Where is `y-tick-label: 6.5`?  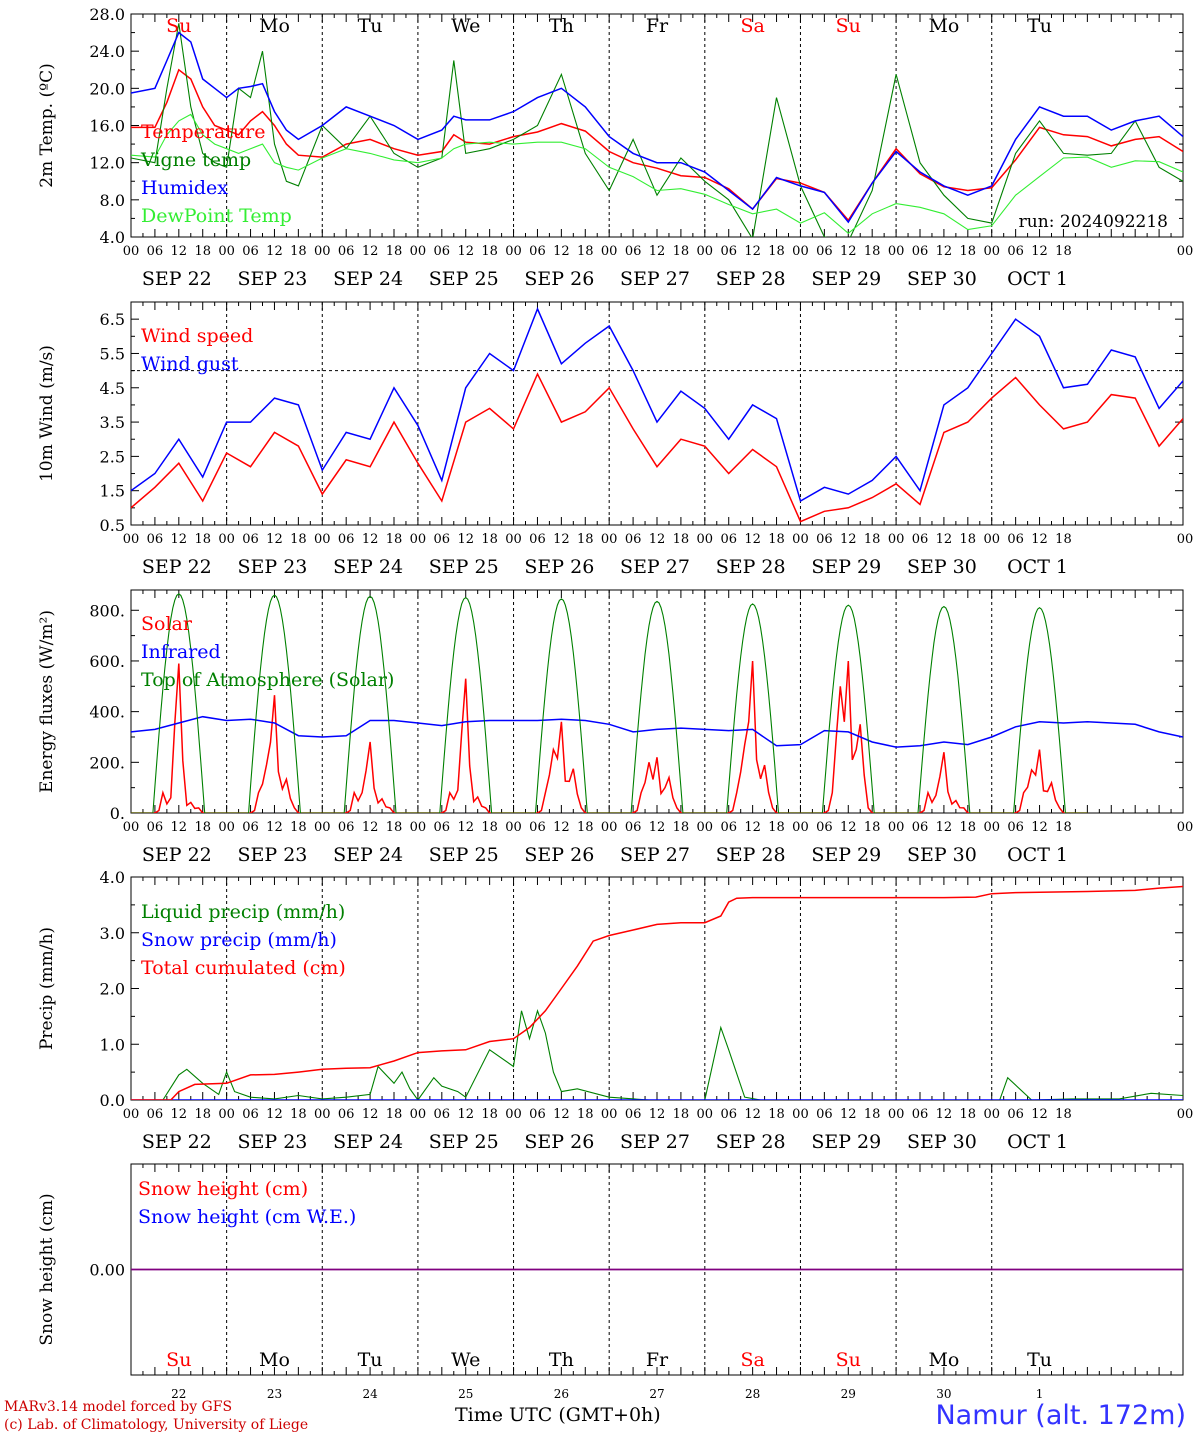 y-tick-label: 6.5 is located at coordinates (112, 319).